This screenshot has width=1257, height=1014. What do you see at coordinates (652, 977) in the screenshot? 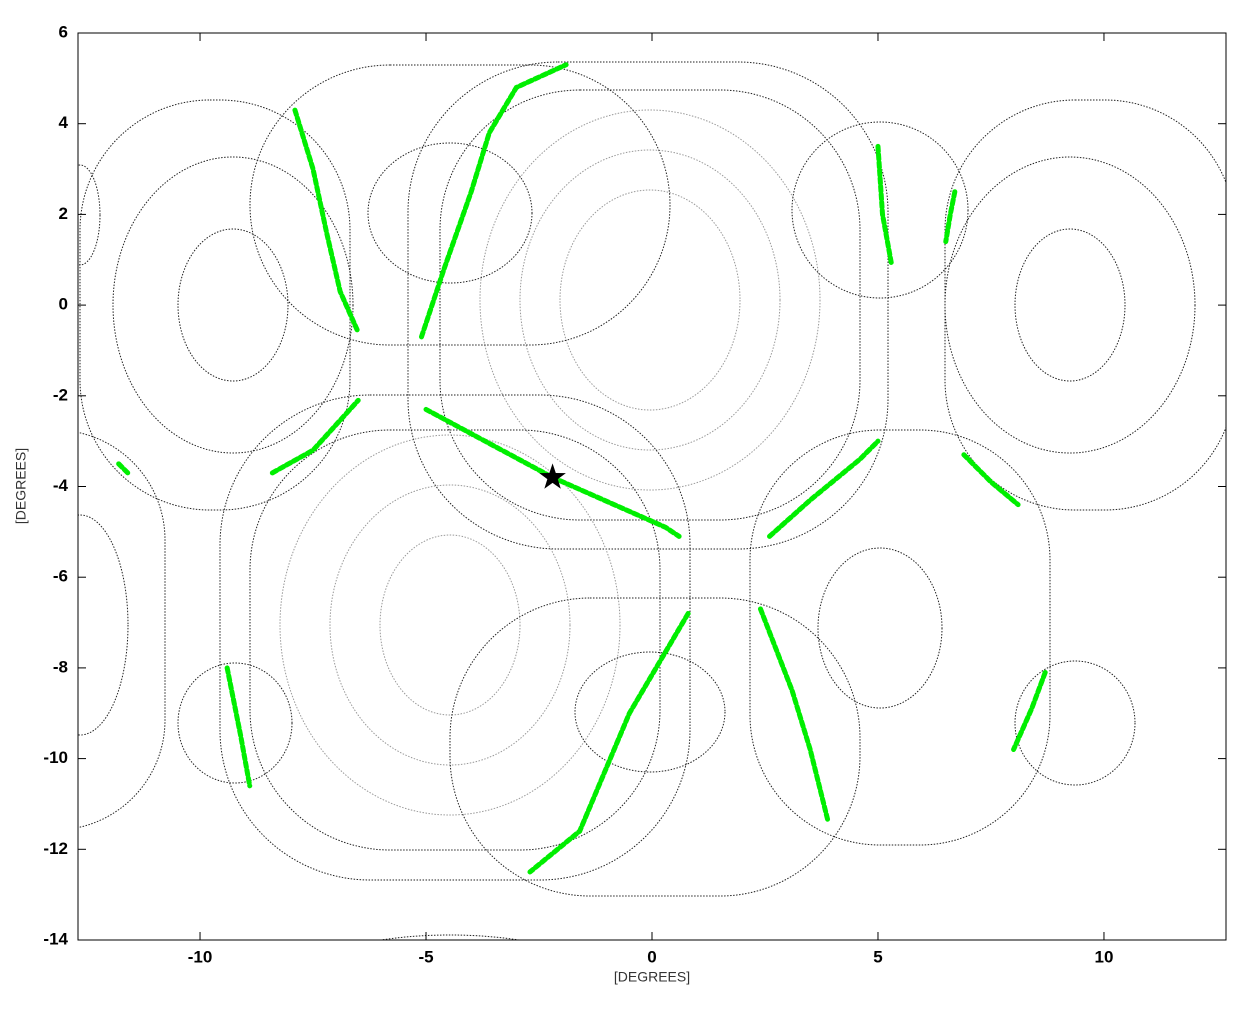
I see `x-axis-label: [DEGREES]` at bounding box center [652, 977].